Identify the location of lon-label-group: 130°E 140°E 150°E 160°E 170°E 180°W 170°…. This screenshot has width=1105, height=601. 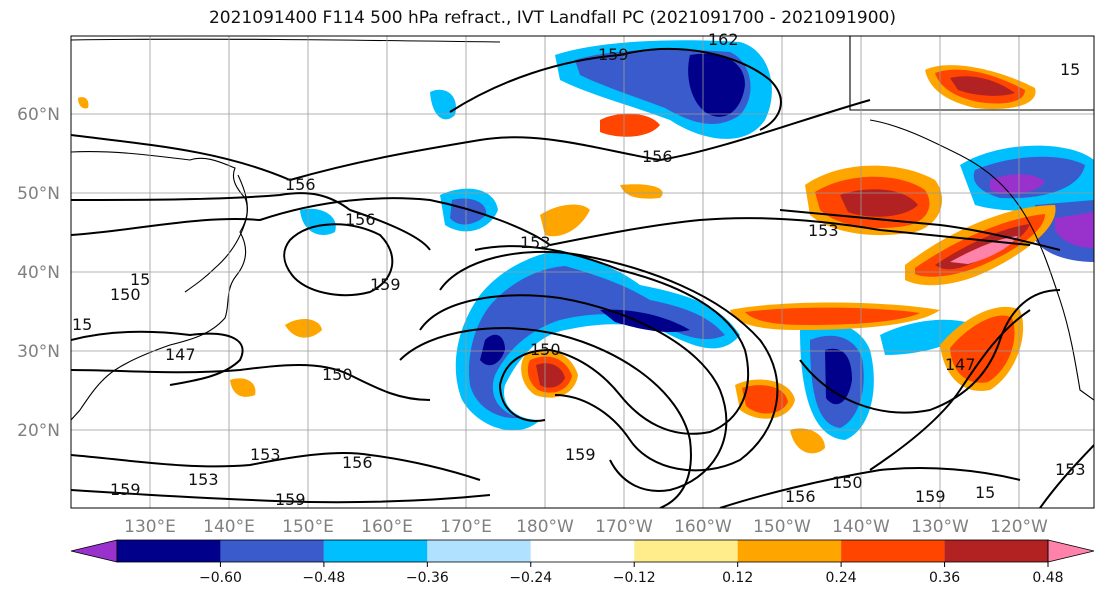
(586, 527).